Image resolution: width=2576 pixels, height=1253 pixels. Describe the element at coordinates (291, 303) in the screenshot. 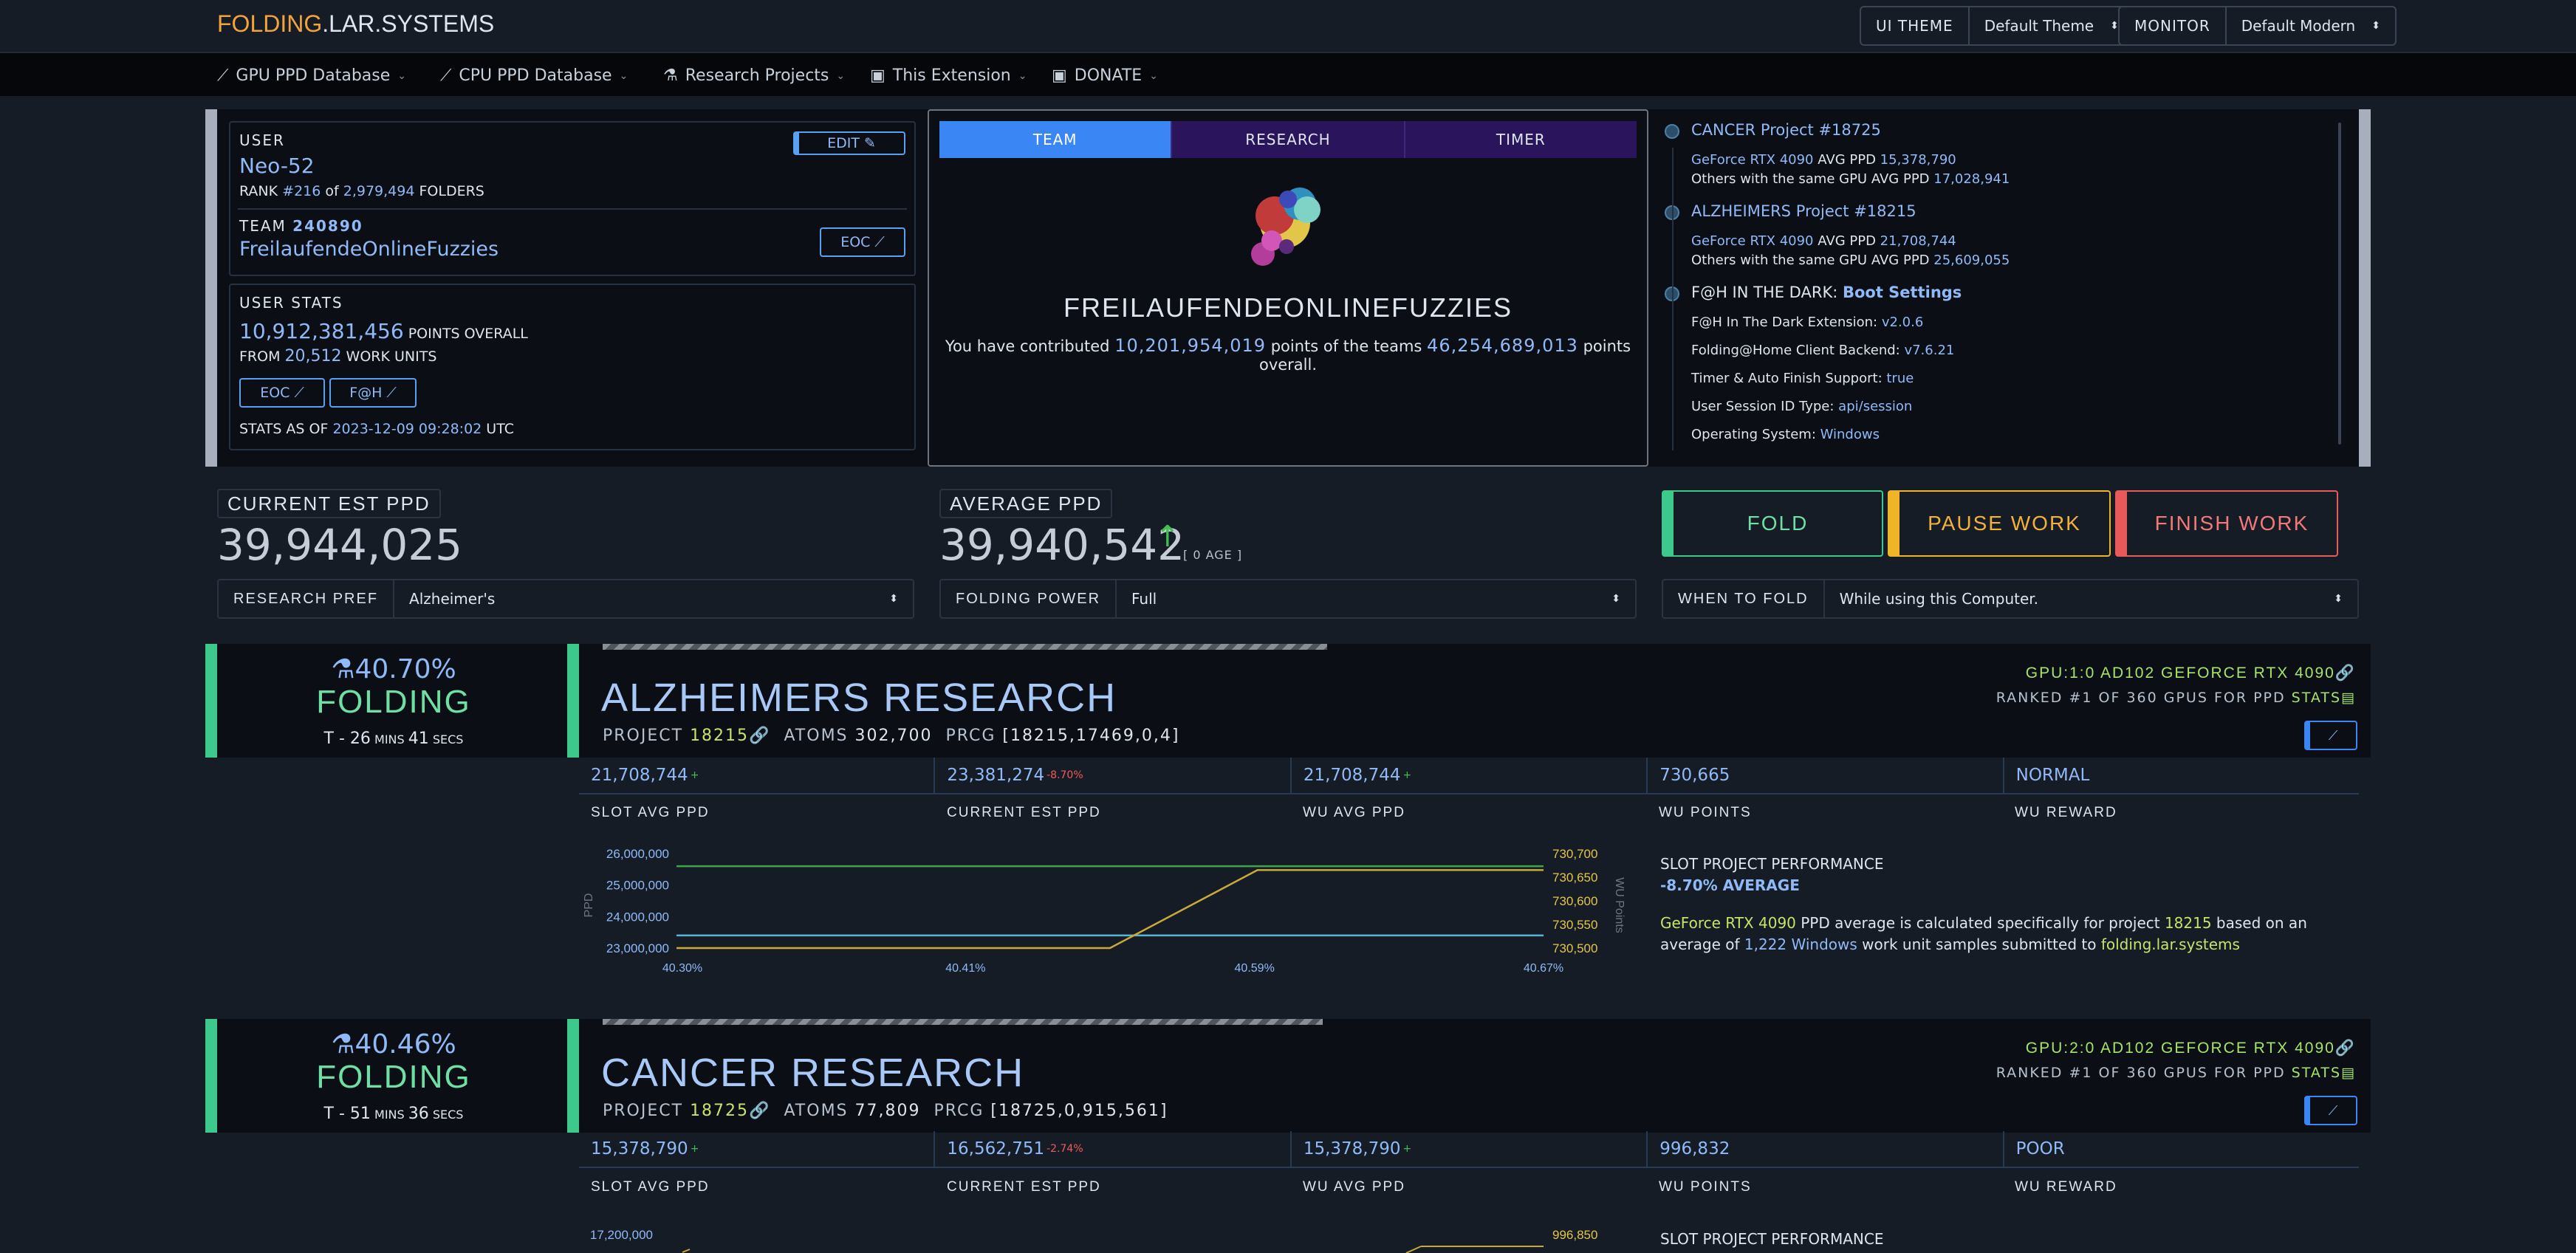

I see `user-stats-label: USER STATS` at that location.